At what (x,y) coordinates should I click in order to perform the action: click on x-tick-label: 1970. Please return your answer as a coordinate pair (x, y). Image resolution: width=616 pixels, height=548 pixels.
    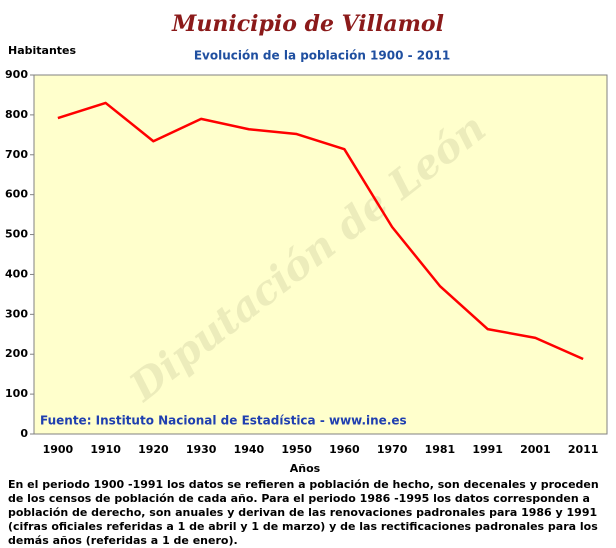
    Looking at the image, I should click on (392, 449).